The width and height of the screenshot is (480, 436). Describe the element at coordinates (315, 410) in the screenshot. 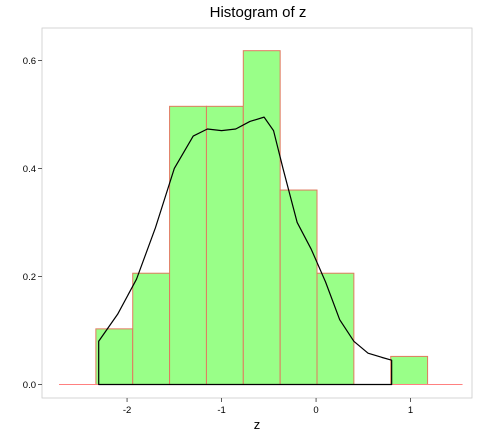

I see `x-tick-label: 0` at that location.